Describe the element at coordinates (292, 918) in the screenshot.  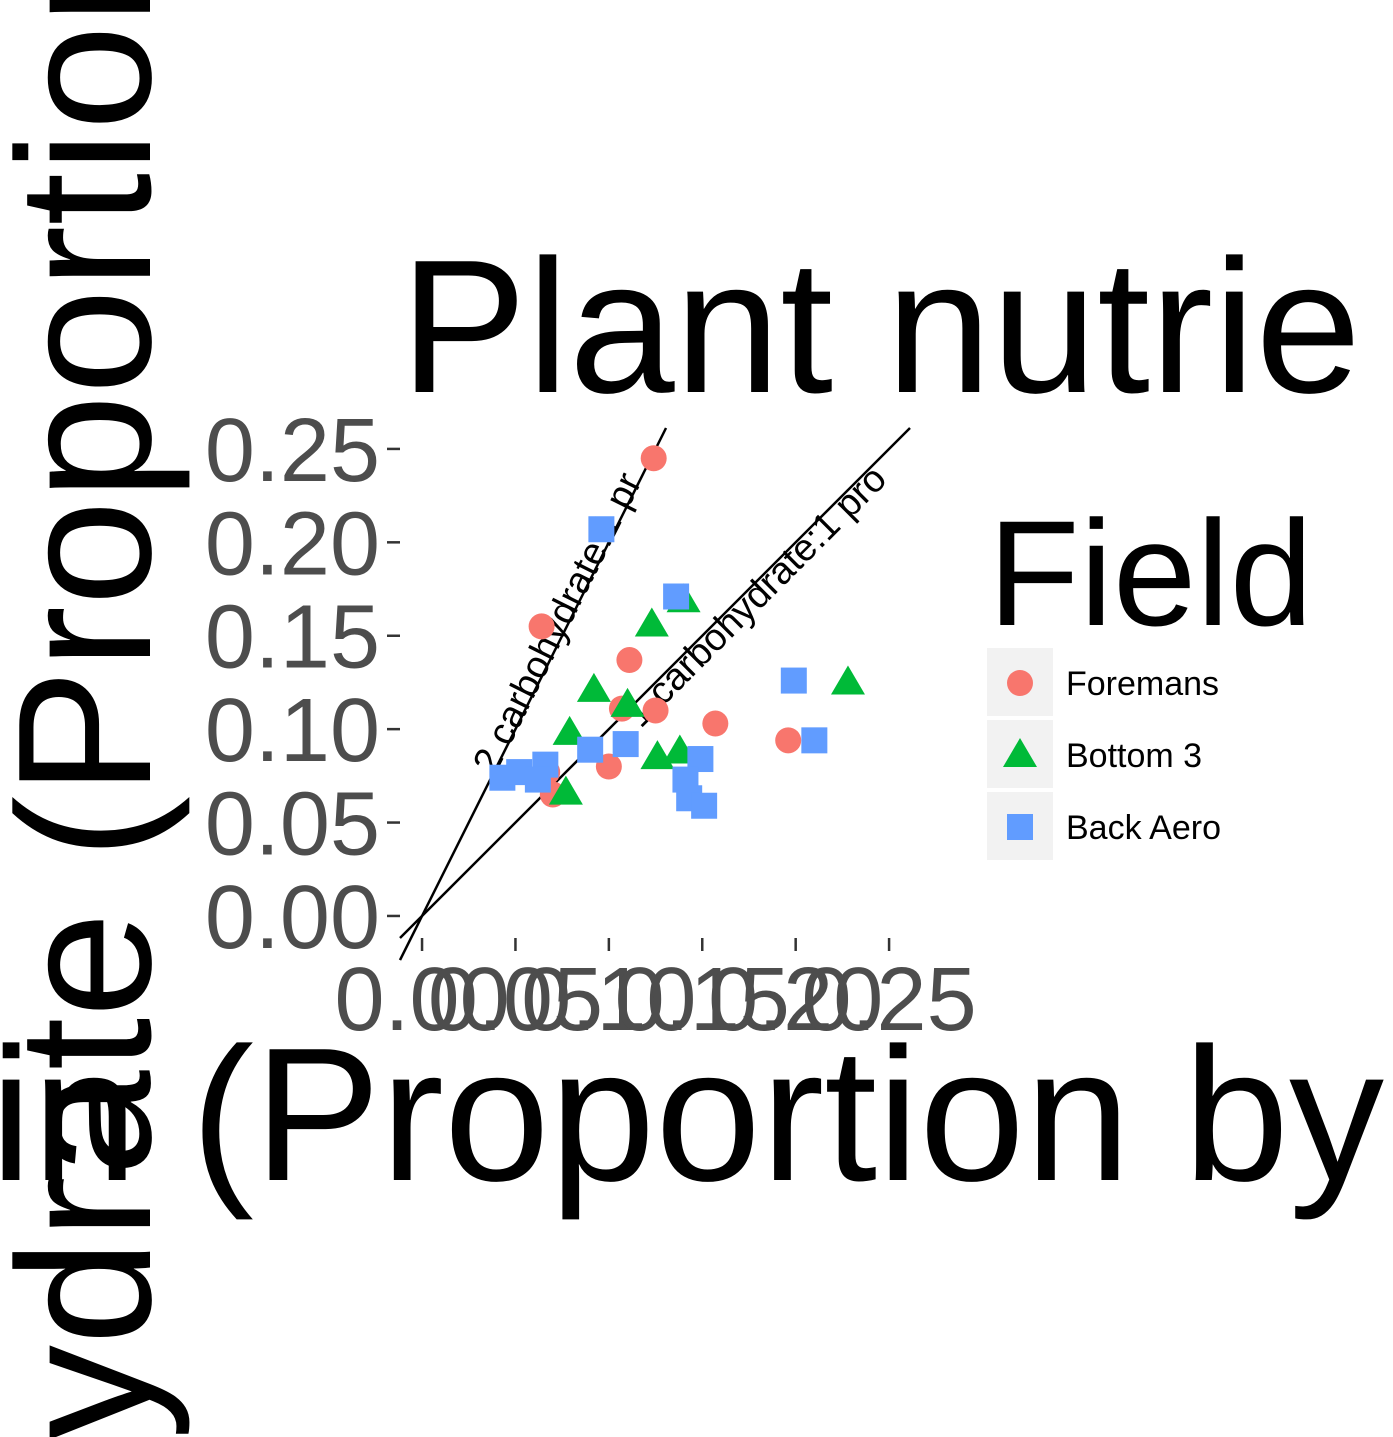
I see `y-tick-label: 0.00` at that location.